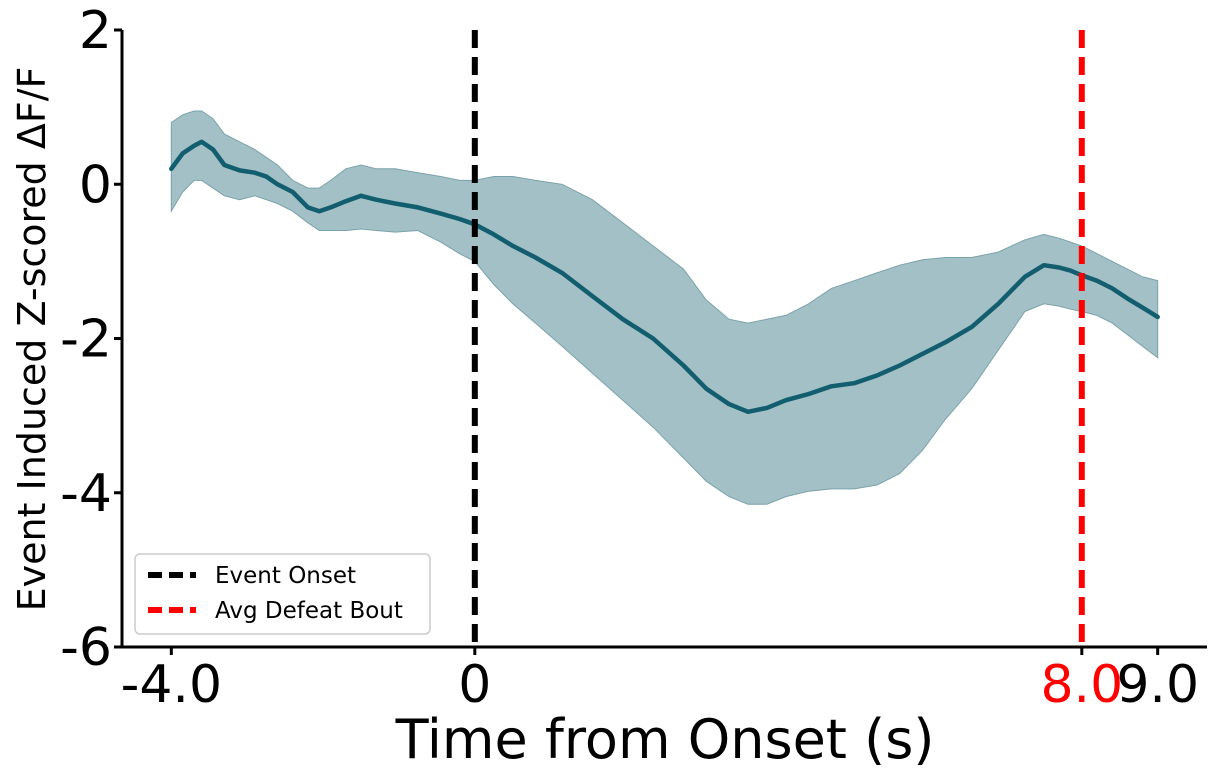 This screenshot has width=1217, height=780. What do you see at coordinates (665, 739) in the screenshot?
I see `x-axis-label: Time from Onset (s)` at bounding box center [665, 739].